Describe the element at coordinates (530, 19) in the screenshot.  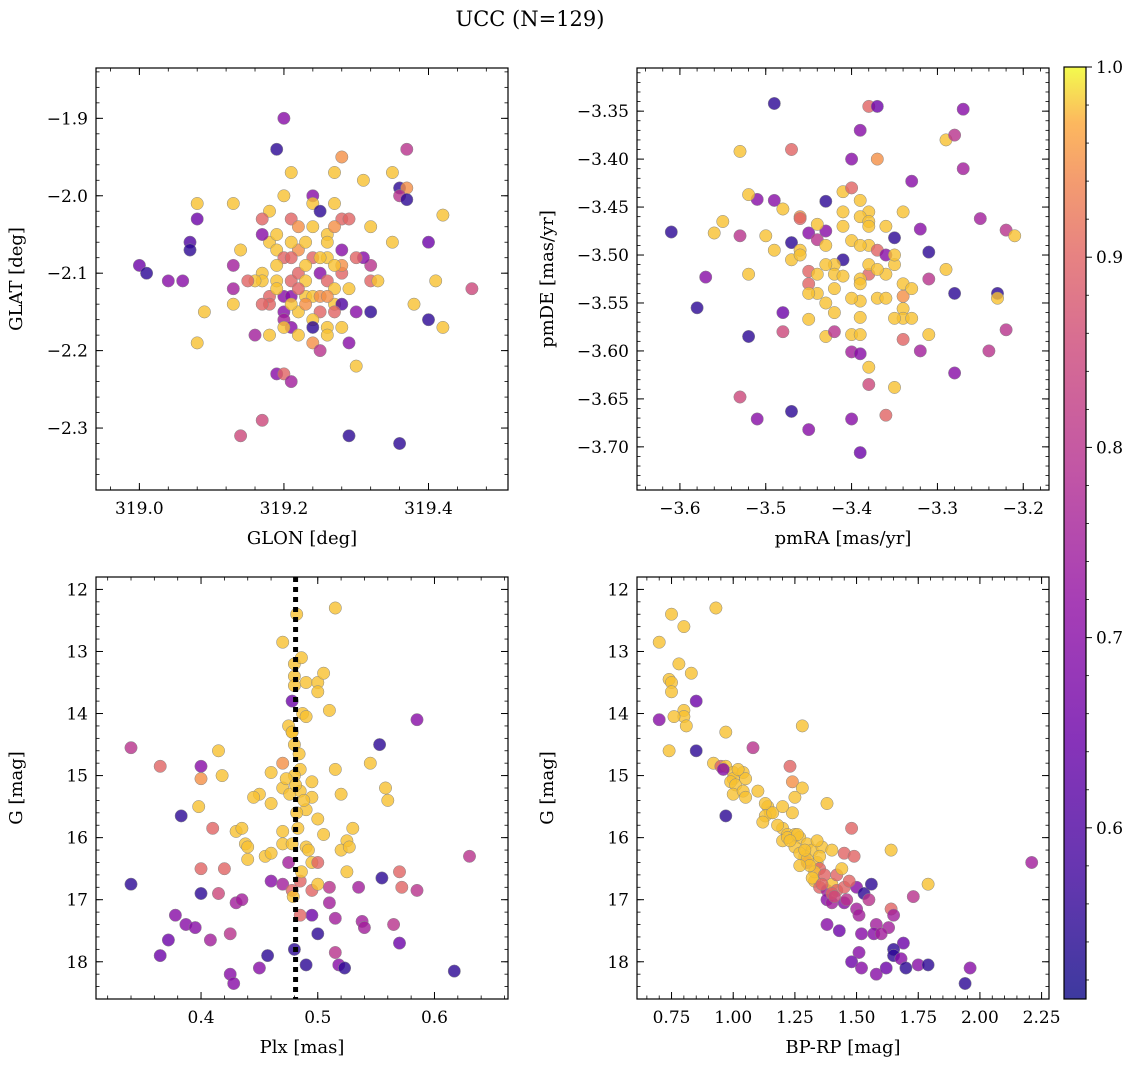
I see `figure-title: UCC (N=129)` at that location.